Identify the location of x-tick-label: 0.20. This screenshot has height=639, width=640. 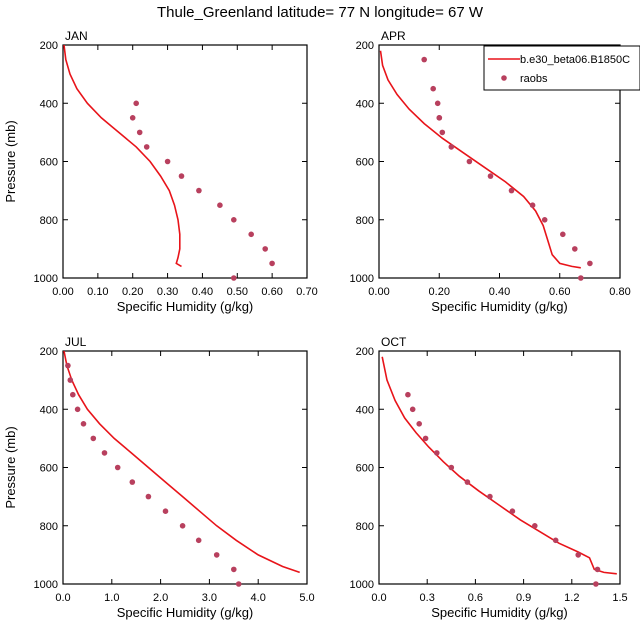
(132, 292).